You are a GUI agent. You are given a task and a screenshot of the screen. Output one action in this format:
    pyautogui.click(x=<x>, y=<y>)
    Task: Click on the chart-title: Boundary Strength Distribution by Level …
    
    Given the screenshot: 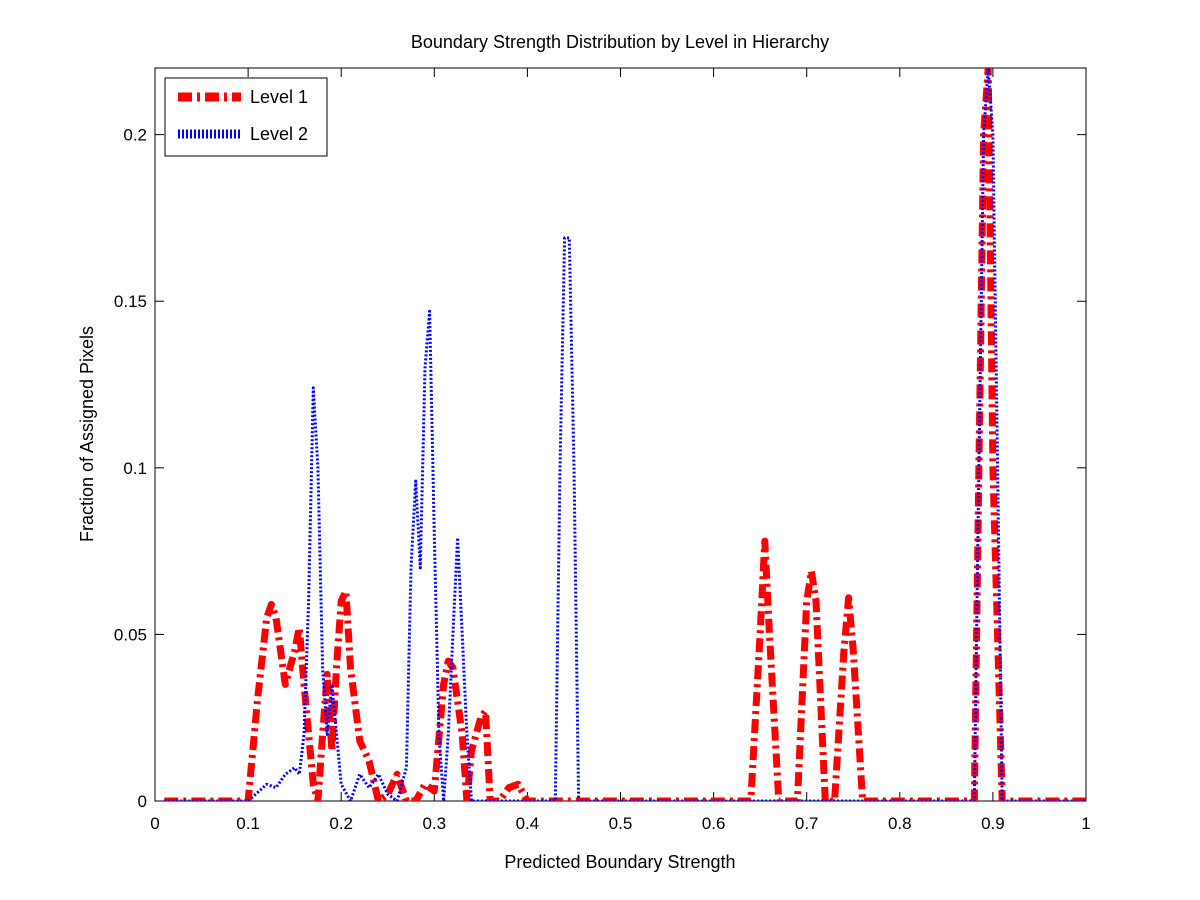 What is the action you would take?
    pyautogui.click(x=620, y=42)
    